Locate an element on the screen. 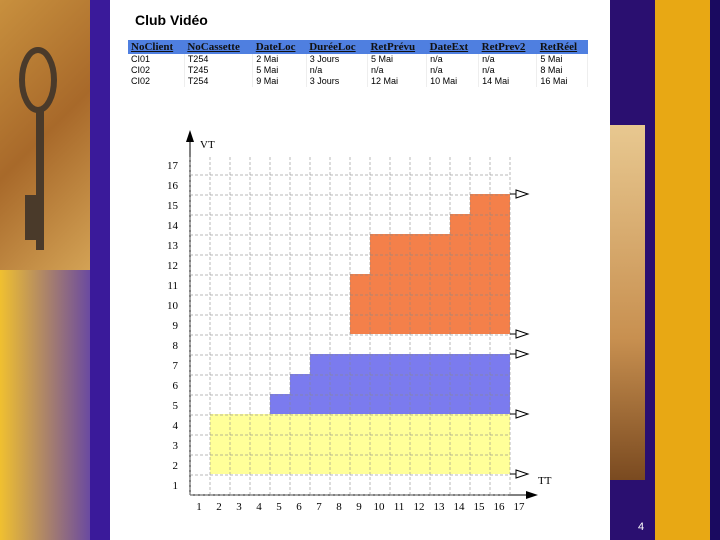 This screenshot has width=720, height=540. right-image is located at coordinates (627, 302).